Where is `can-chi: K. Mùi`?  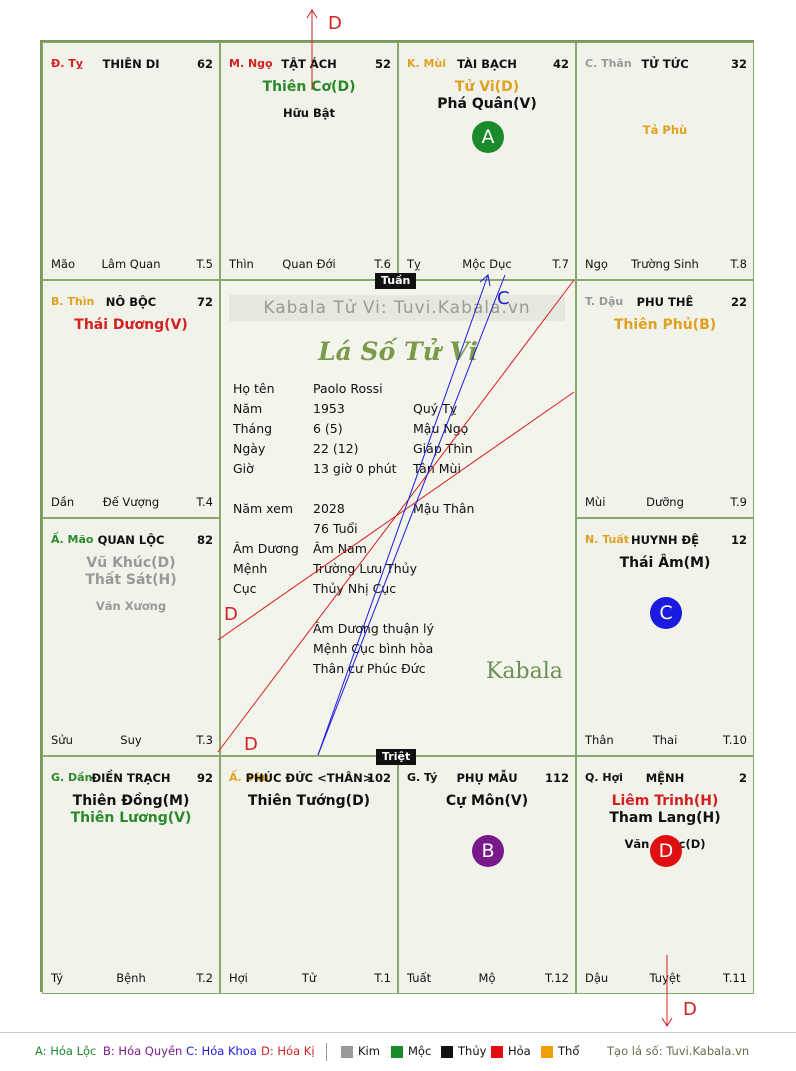 can-chi: K. Mùi is located at coordinates (427, 63).